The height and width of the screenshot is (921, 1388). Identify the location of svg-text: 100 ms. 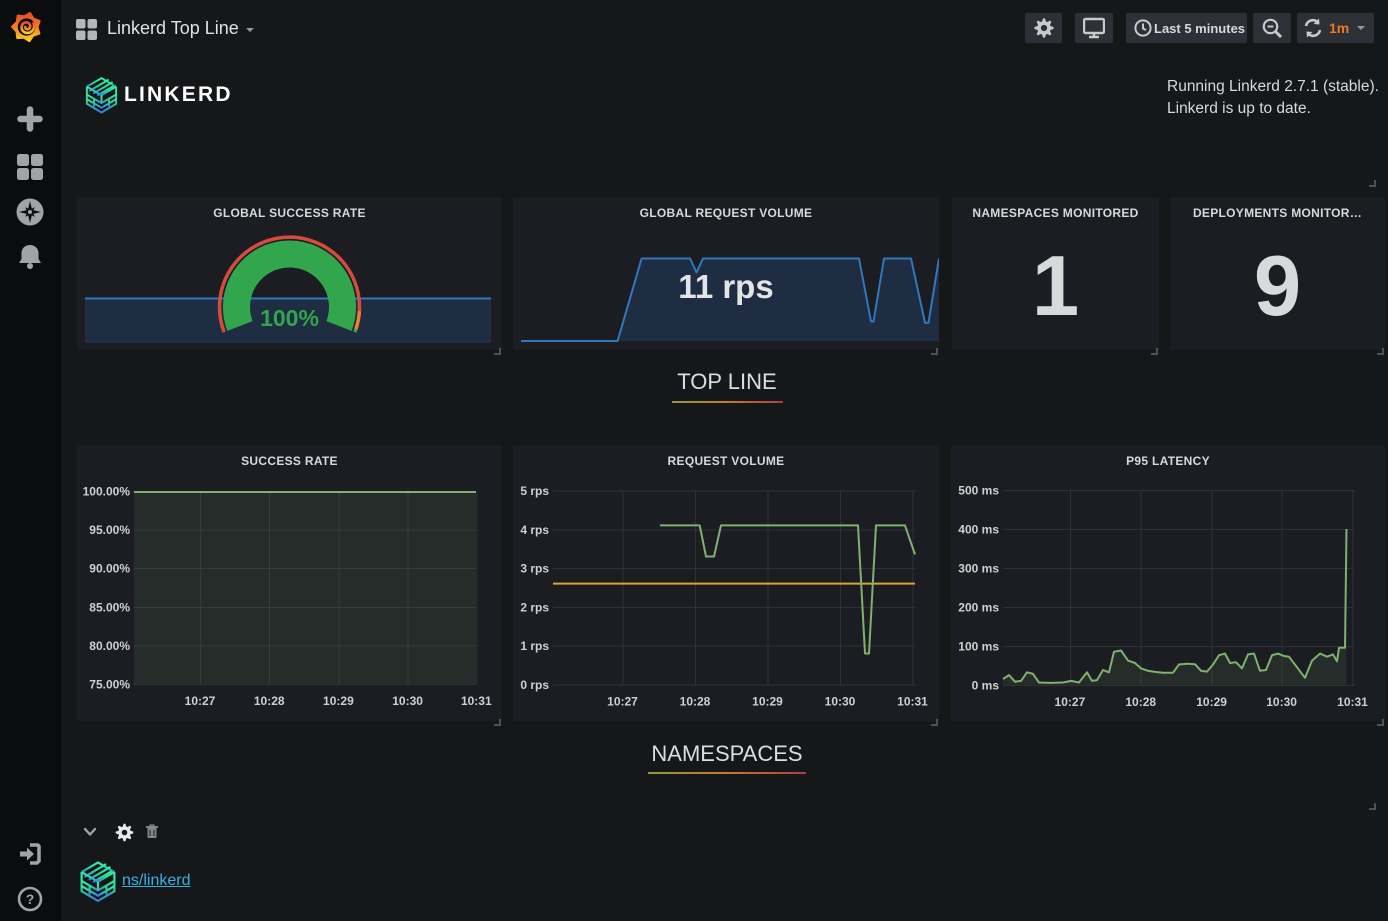
(978, 646).